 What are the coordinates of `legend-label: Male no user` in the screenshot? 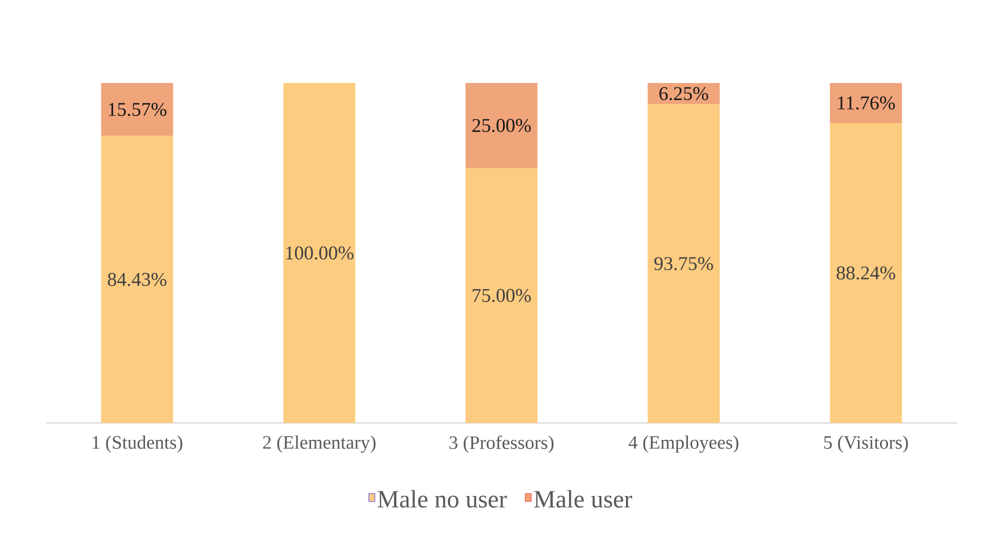 It's located at (442, 499).